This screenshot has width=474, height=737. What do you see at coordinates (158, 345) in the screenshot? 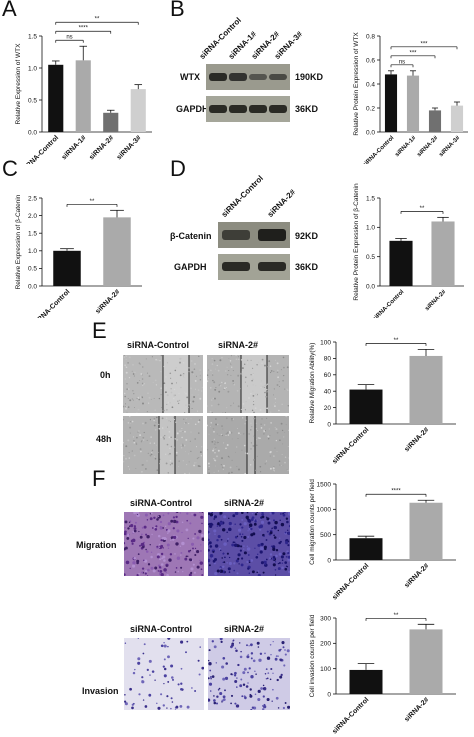
I see `e-column-label: siRNA-Control` at bounding box center [158, 345].